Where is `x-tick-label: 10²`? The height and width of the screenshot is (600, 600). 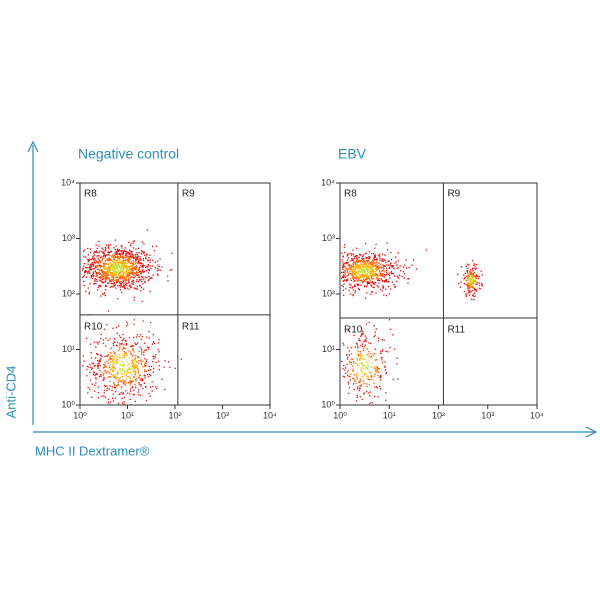
x-tick-label: 10² is located at coordinates (174, 415).